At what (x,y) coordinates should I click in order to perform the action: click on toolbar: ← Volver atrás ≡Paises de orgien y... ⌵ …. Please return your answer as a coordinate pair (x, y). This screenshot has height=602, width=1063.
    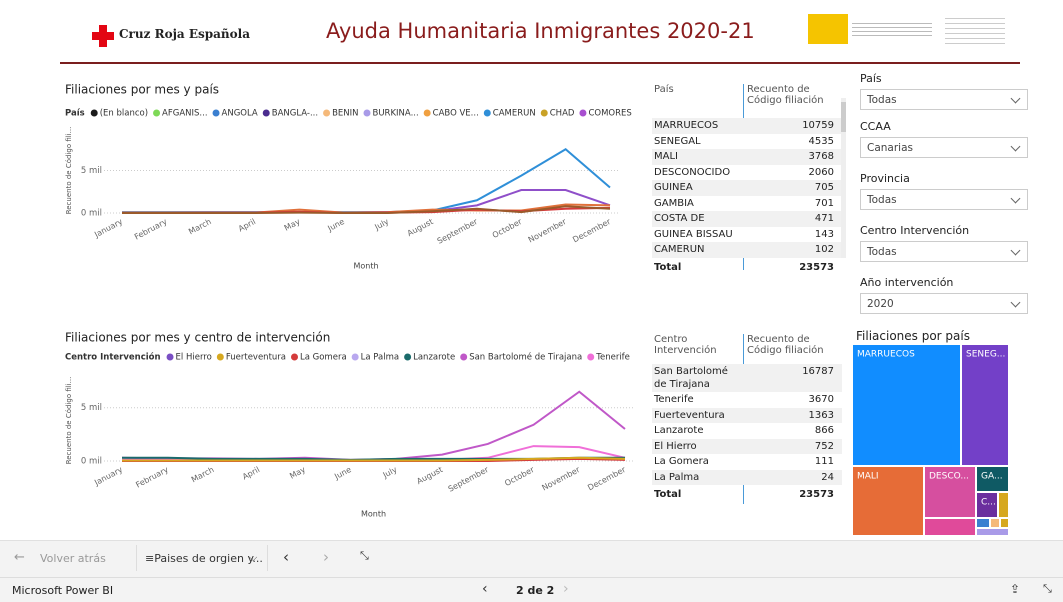
    Looking at the image, I should click on (531, 558).